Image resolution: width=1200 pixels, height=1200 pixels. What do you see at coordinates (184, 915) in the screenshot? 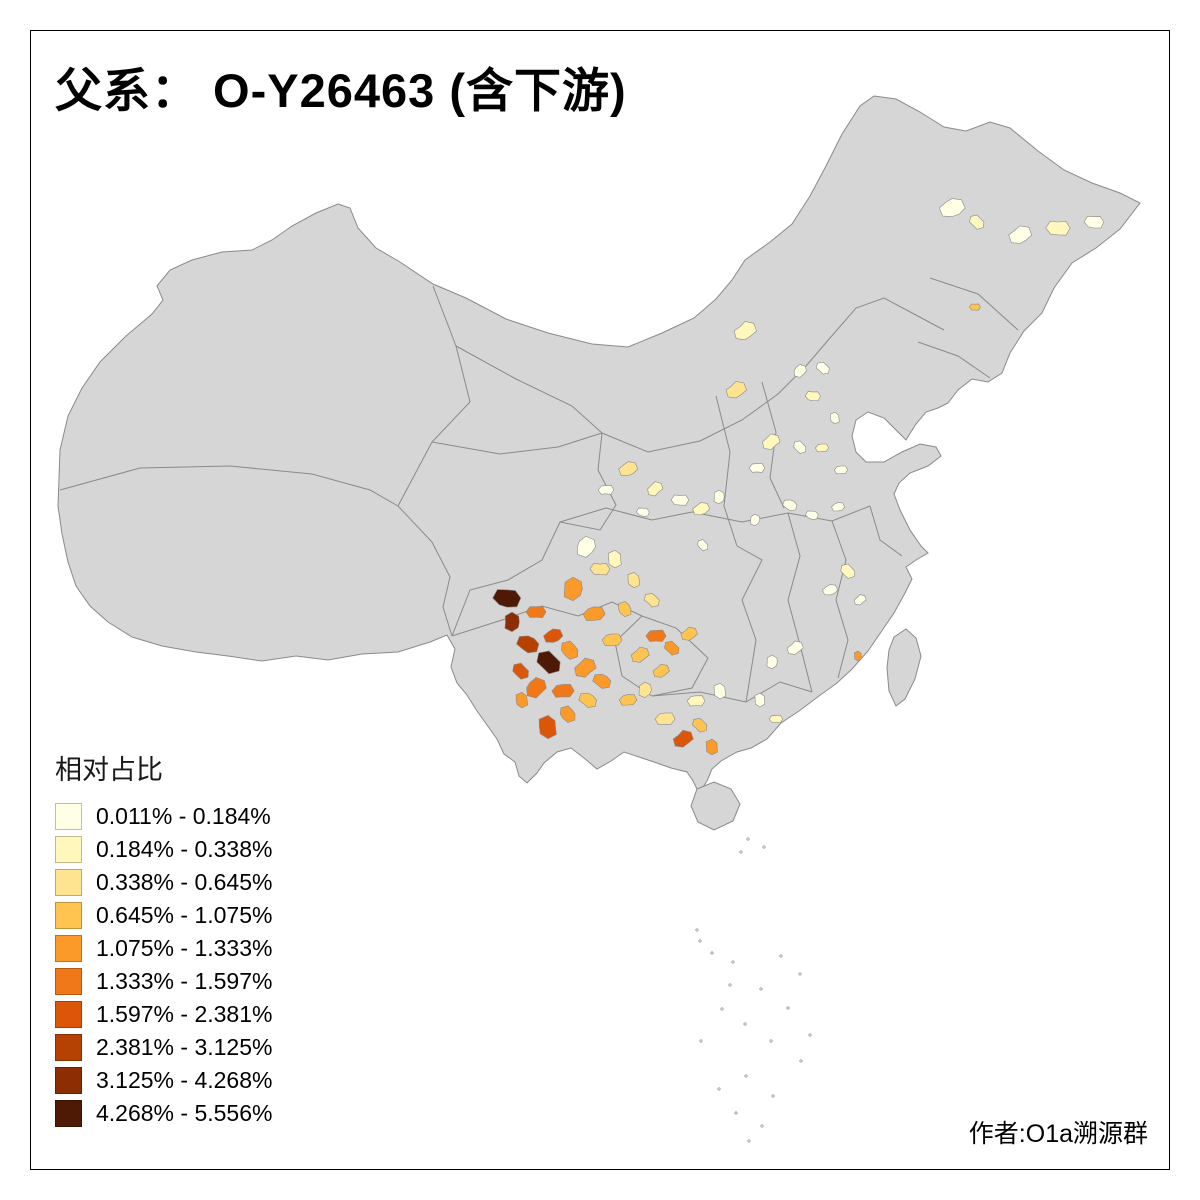
I see `legend-item-label: 0.645% - 1.075%` at bounding box center [184, 915].